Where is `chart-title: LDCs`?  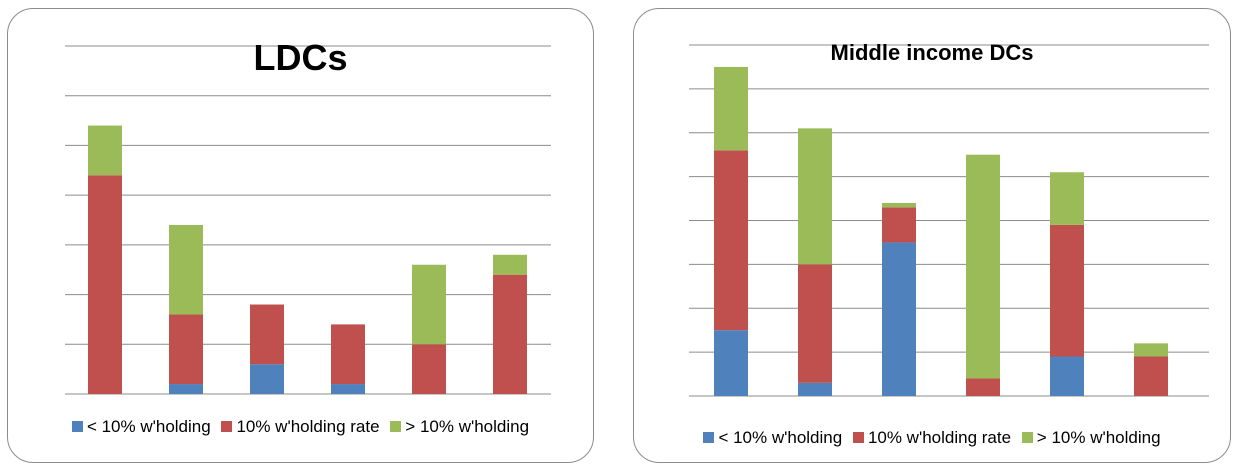 chart-title: LDCs is located at coordinates (300, 57).